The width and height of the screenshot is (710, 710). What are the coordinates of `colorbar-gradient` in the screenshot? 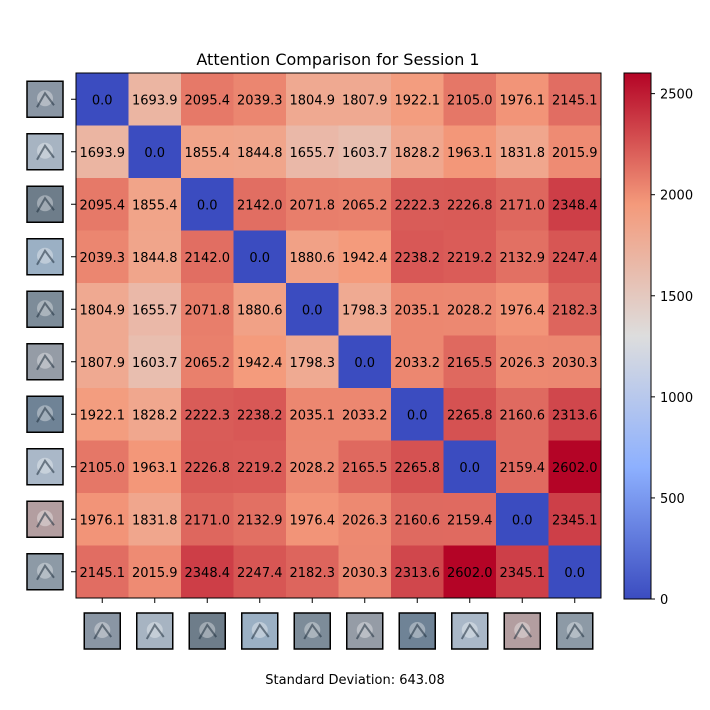 It's located at (637, 336).